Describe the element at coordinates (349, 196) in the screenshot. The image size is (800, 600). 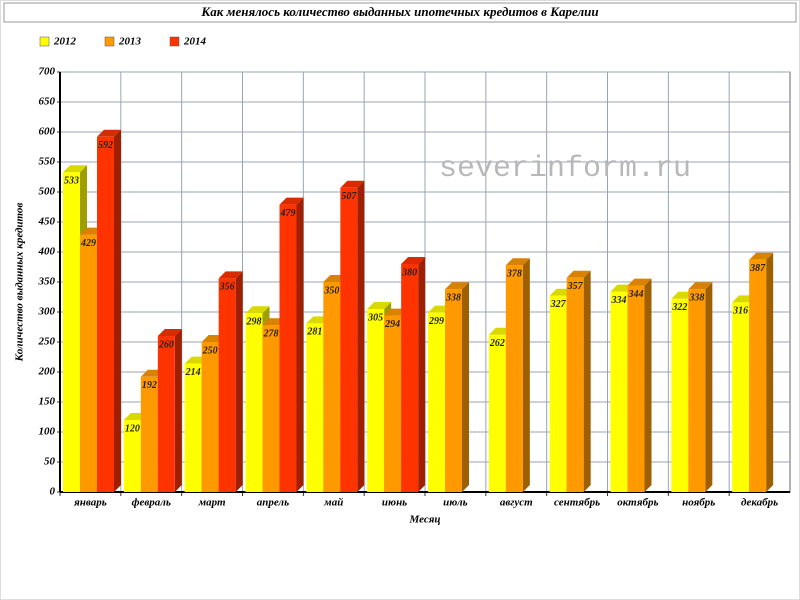
I see `value-label: 507` at that location.